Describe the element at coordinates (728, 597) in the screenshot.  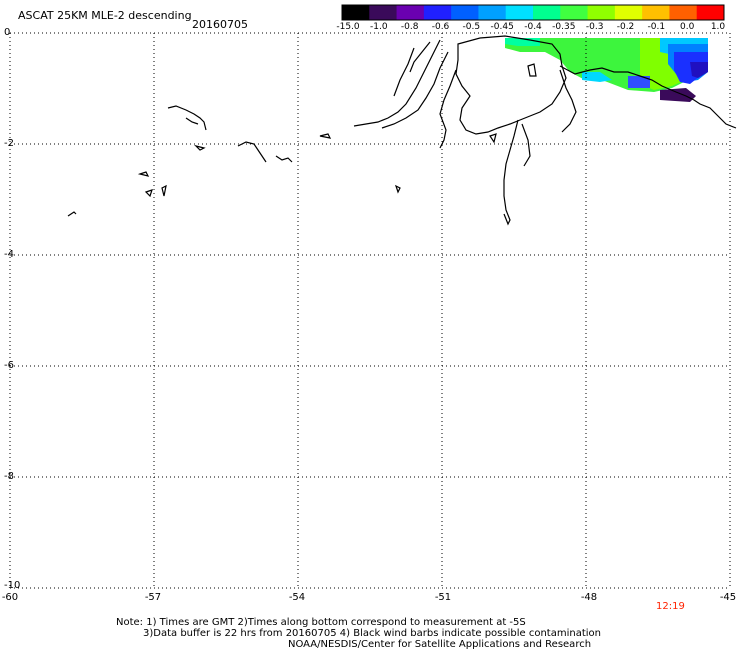
I see `x-tick-label: -45` at that location.